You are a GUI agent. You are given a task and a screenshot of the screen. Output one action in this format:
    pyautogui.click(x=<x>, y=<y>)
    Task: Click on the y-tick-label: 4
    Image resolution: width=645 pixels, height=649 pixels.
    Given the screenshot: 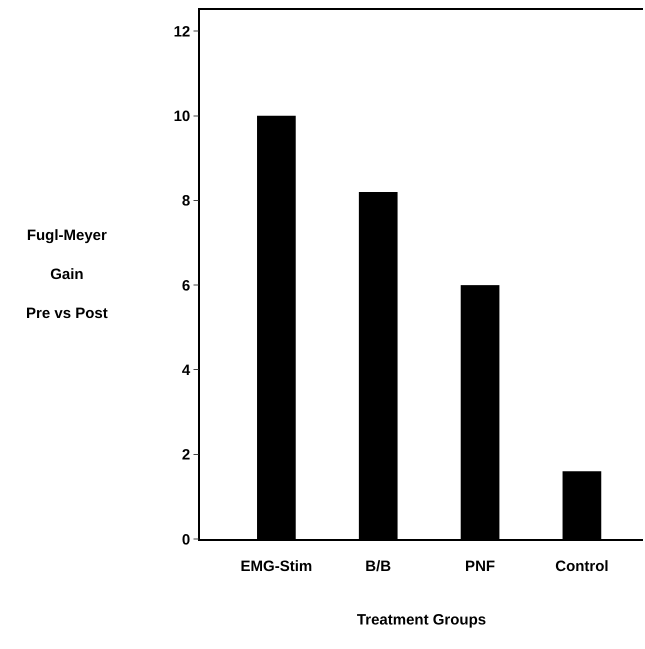 What is the action you would take?
    pyautogui.click(x=186, y=370)
    